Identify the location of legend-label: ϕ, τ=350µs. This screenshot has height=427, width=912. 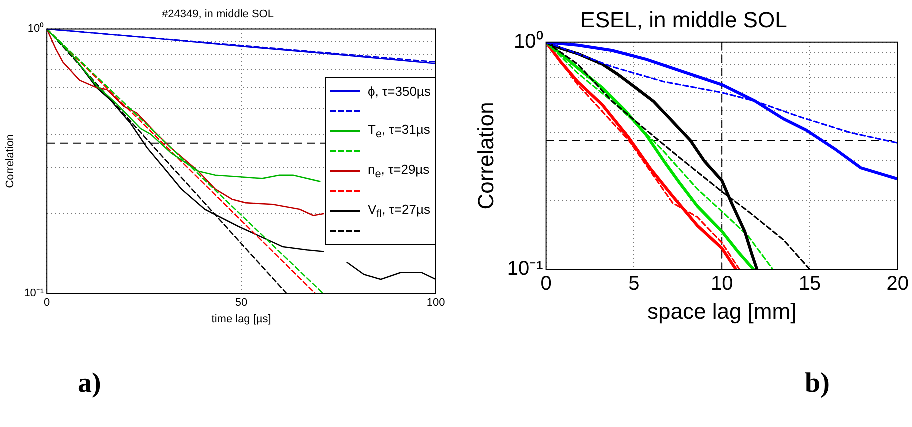
(399, 91).